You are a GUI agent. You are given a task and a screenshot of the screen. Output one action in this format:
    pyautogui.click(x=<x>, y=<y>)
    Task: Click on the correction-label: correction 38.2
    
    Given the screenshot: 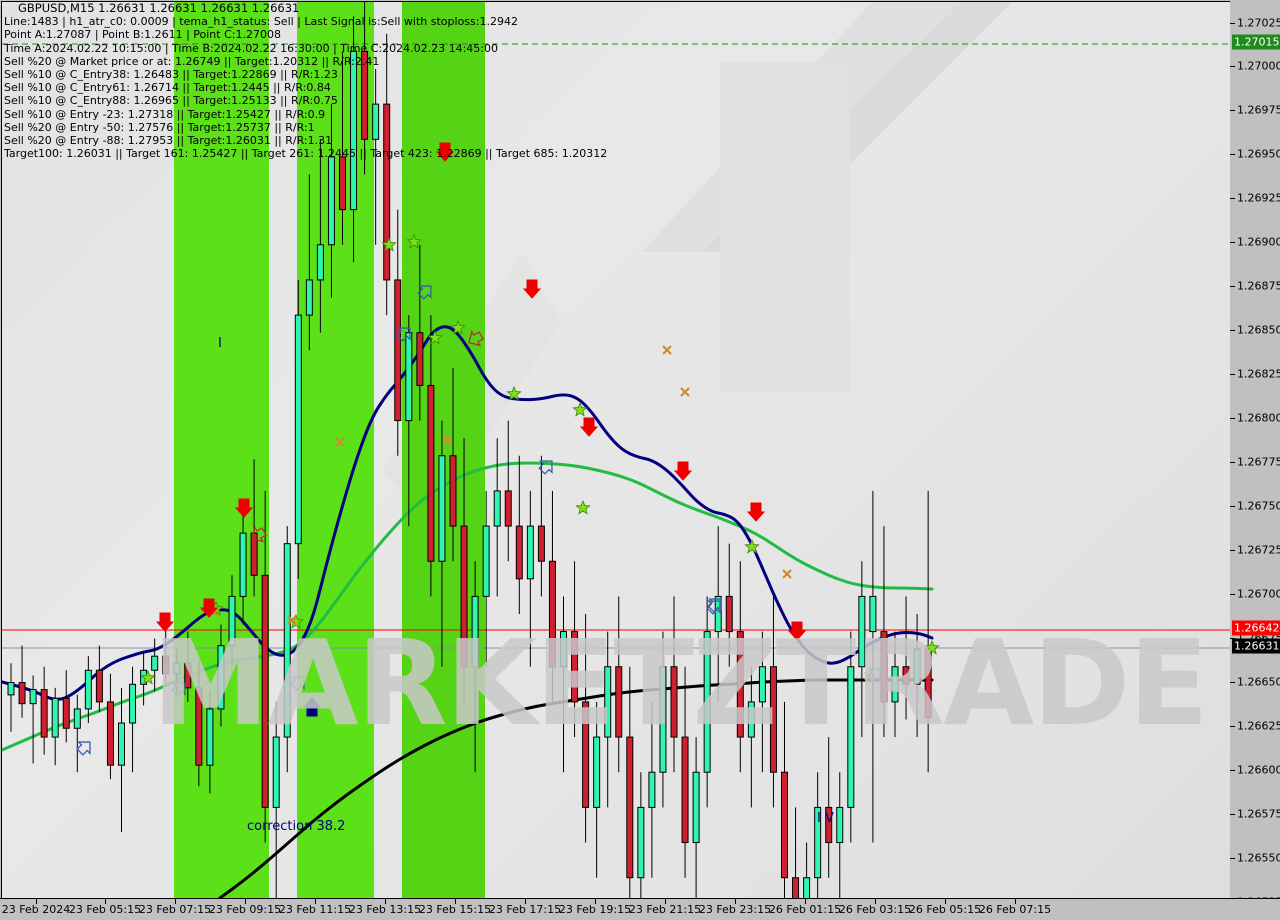 What is the action you would take?
    pyautogui.click(x=296, y=826)
    